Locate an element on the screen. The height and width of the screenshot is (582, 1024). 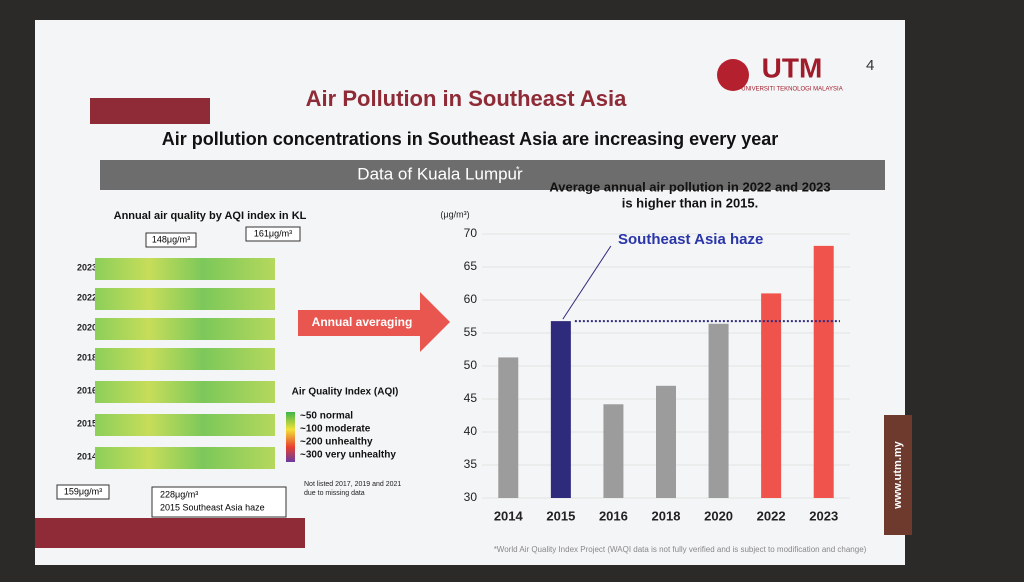
banner is located at coordinates (492, 175).